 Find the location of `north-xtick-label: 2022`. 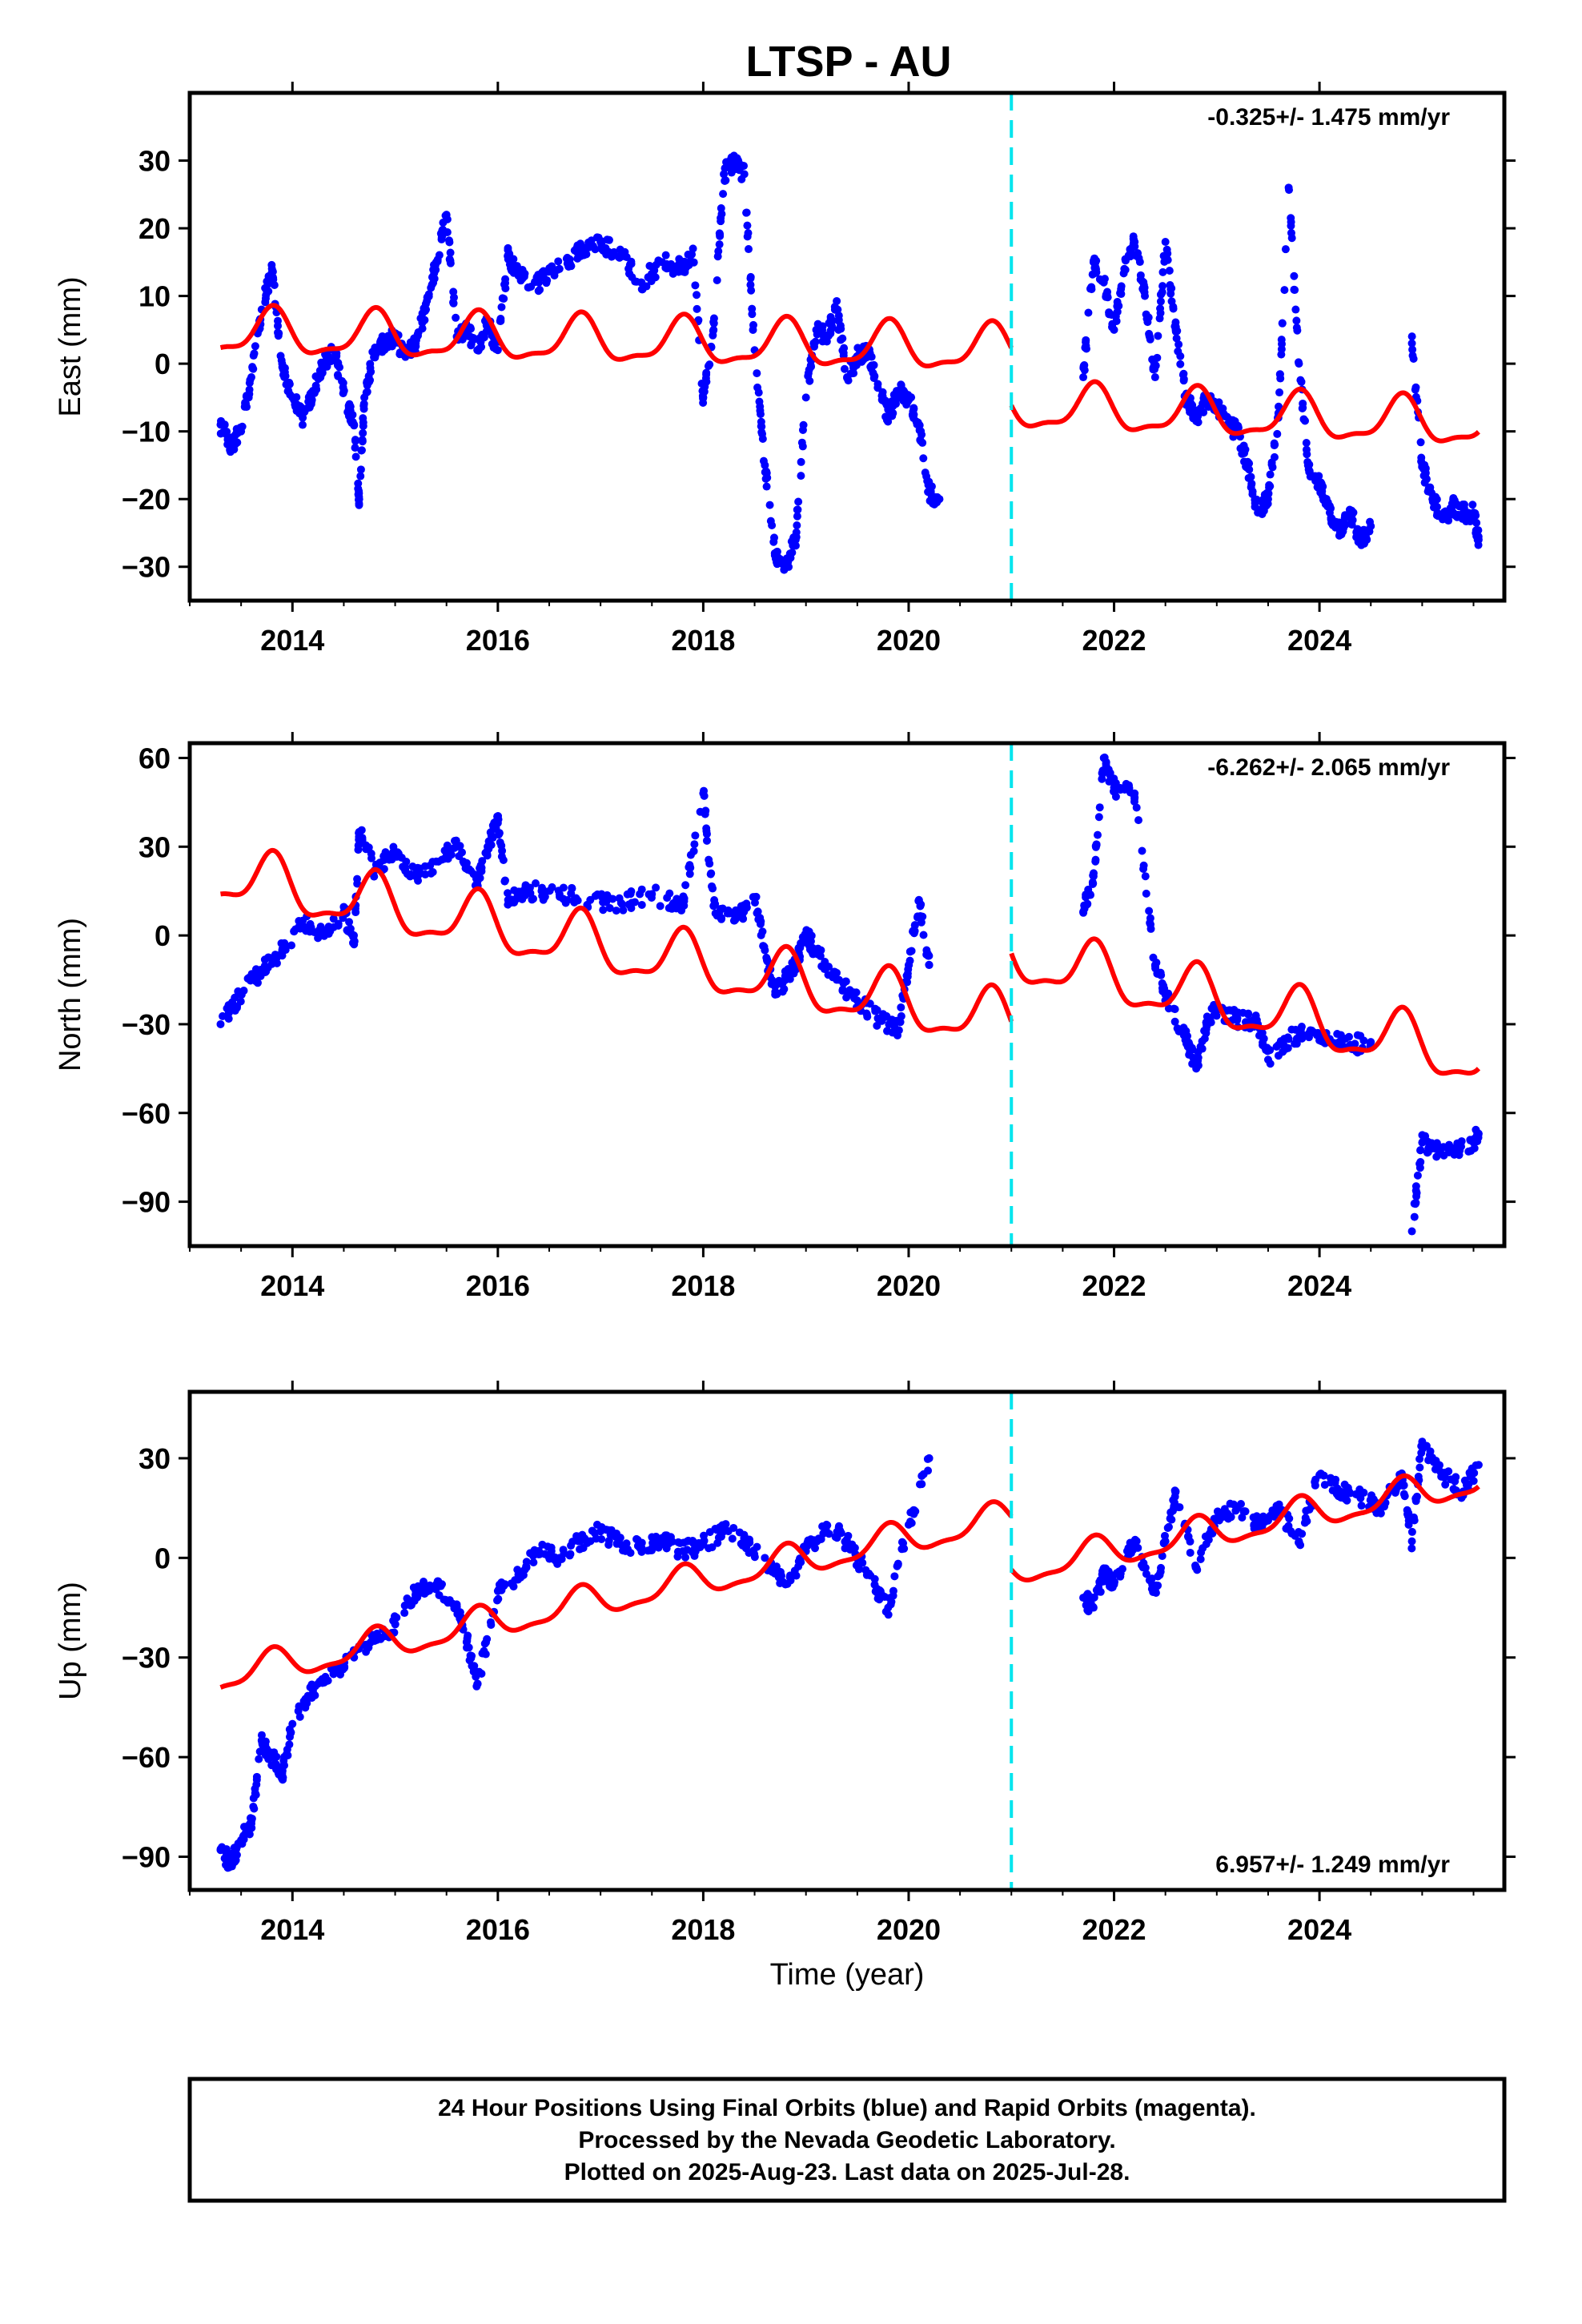

north-xtick-label: 2022 is located at coordinates (1114, 1285).